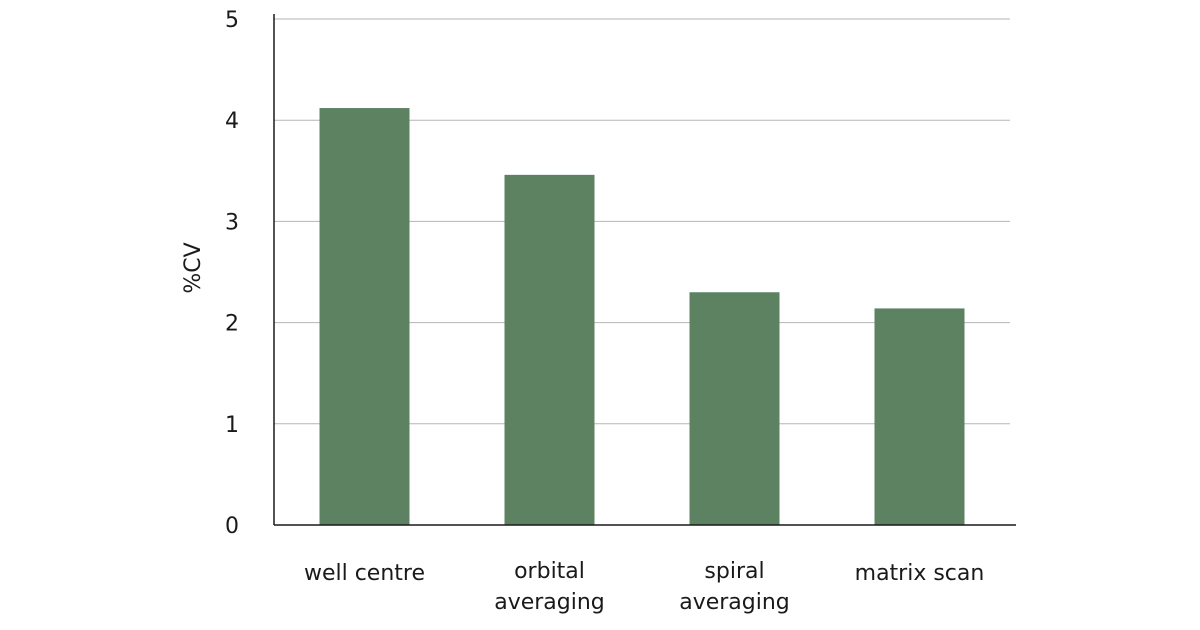 The width and height of the screenshot is (1200, 630). I want to click on y-tick-label: 1, so click(232, 425).